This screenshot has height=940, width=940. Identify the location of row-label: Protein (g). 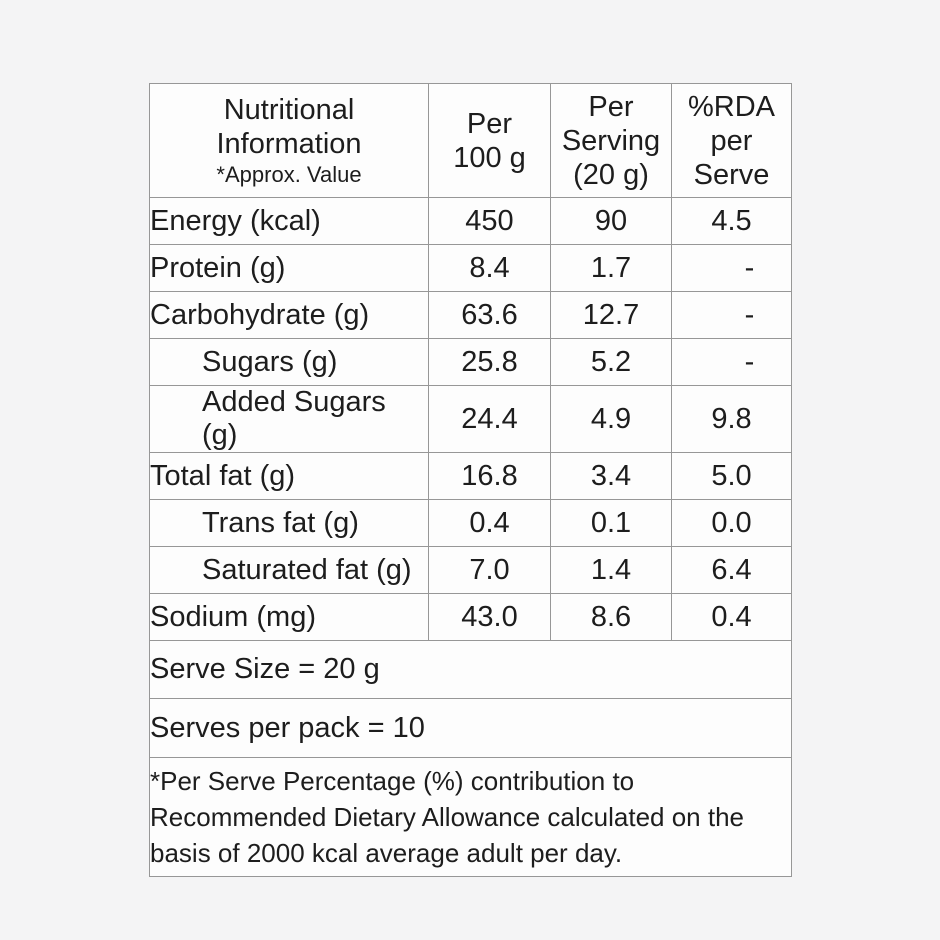
(289, 268).